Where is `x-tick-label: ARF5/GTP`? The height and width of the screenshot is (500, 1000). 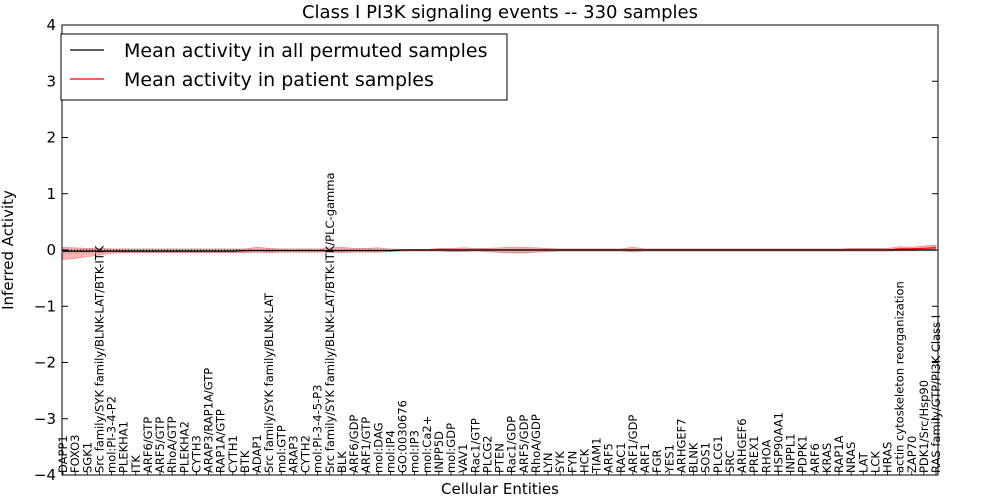 x-tick-label: ARF5/GTP is located at coordinates (160, 445).